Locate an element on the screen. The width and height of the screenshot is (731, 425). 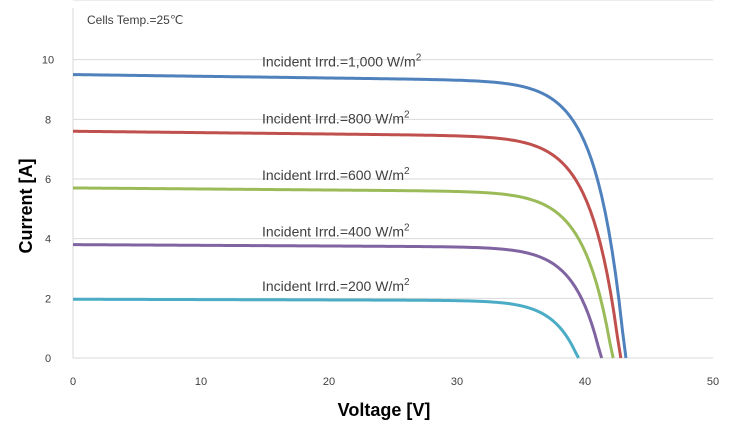
series-label: Incident Irrd.=800 W/m2 is located at coordinates (336, 117).